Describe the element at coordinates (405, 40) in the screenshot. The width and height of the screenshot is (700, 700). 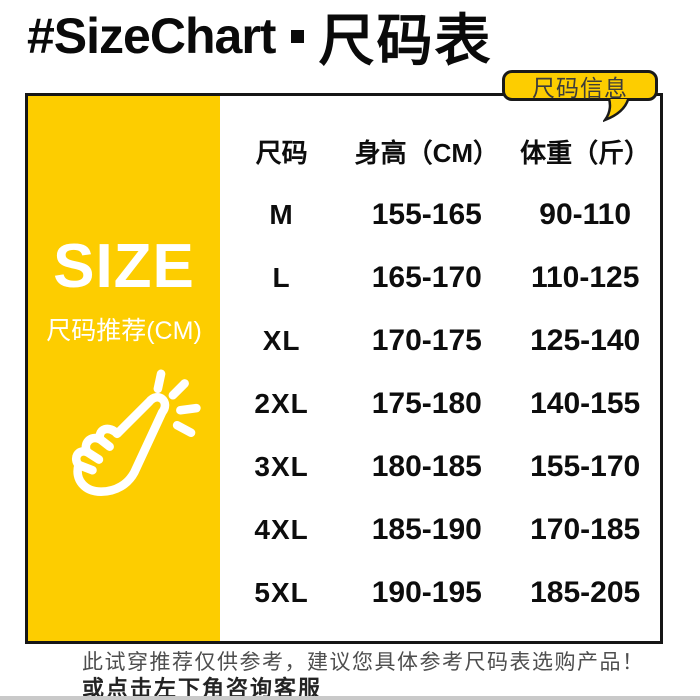
I see `page-title-zh: 尺码表` at that location.